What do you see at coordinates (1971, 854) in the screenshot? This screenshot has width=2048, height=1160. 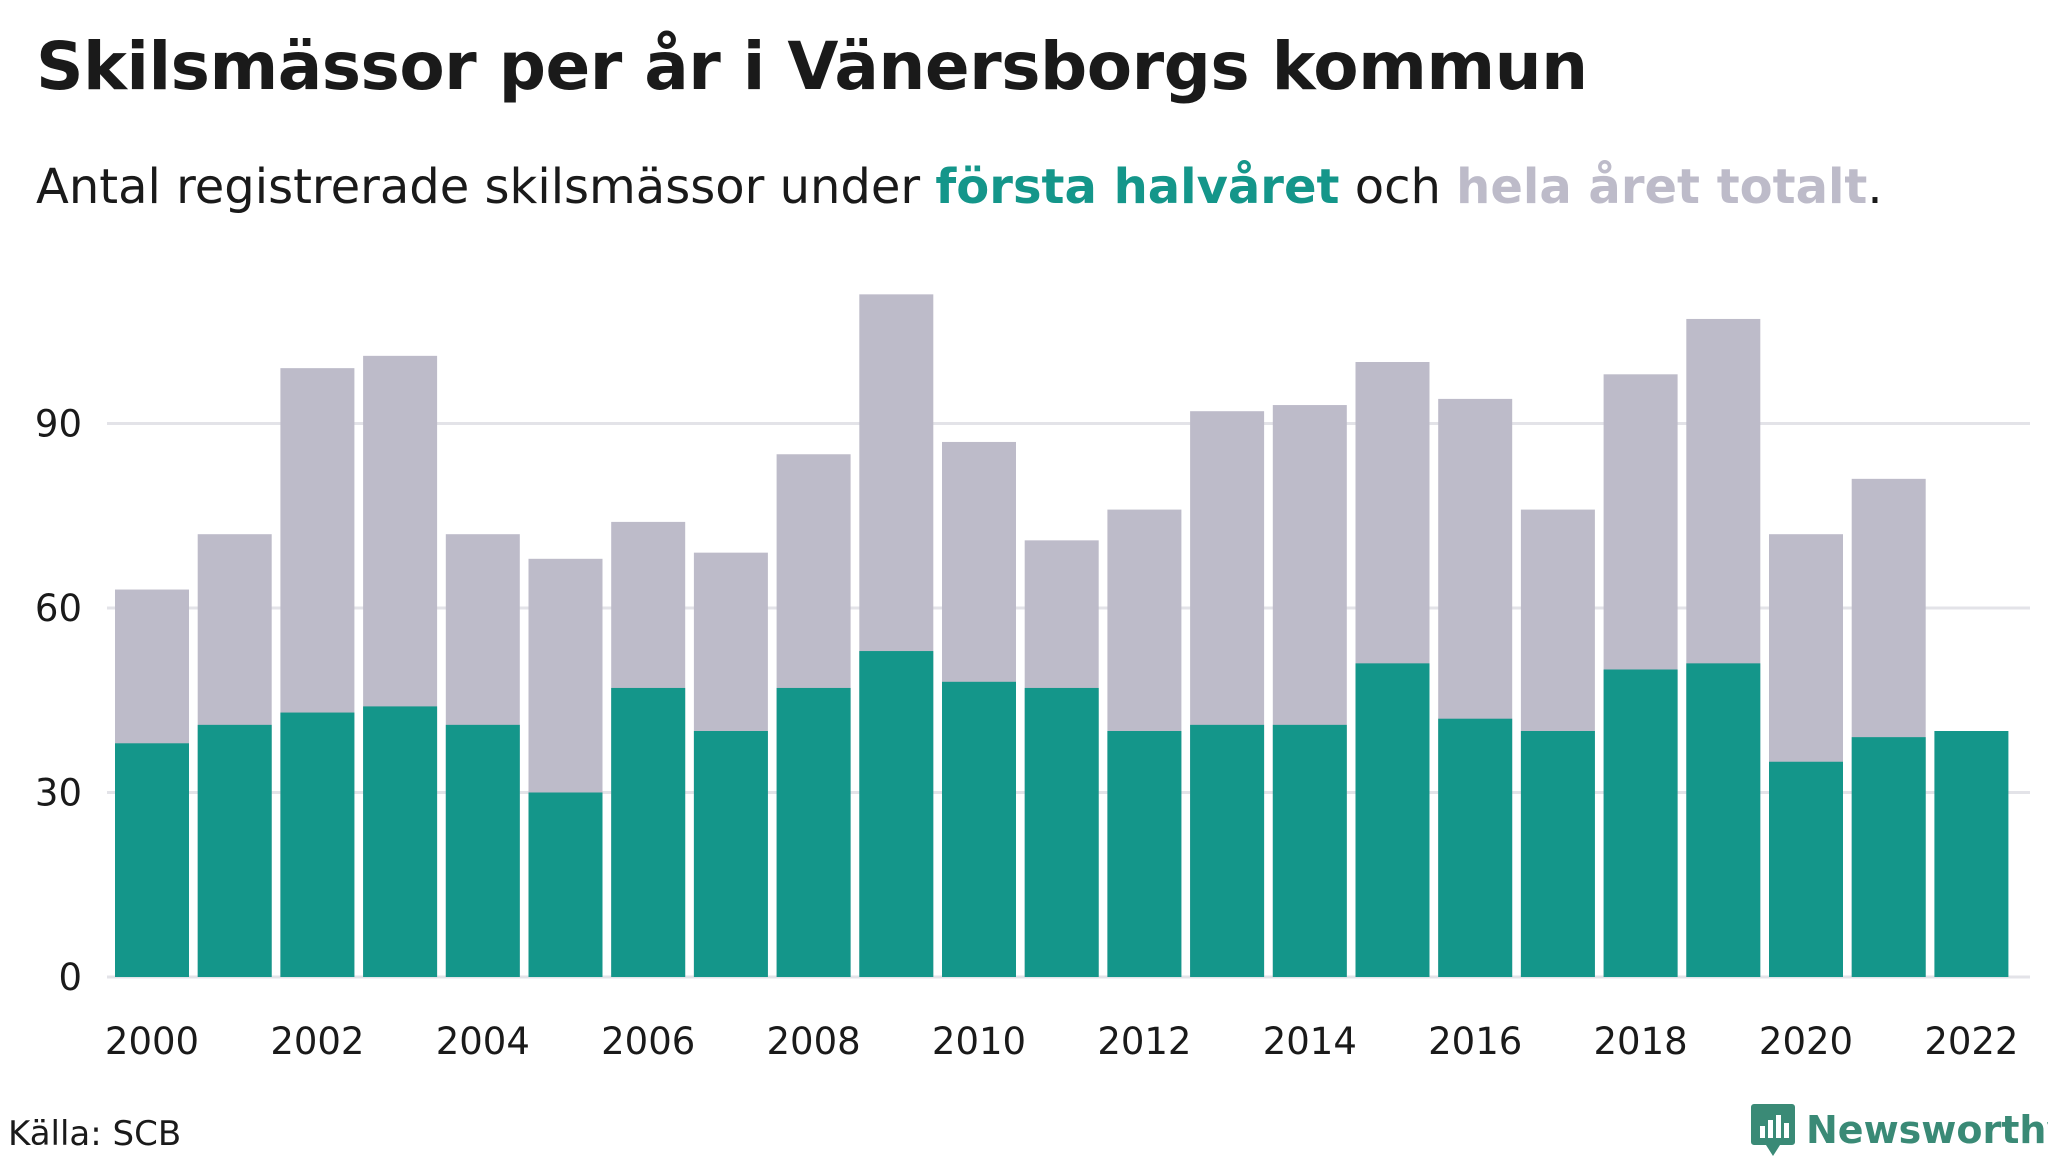 I see `bar-first-half-2022` at bounding box center [1971, 854].